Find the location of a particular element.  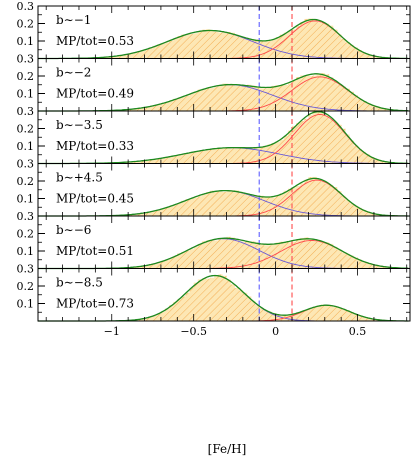

panel-ratio-label: MP/tot=0.45 is located at coordinates (95, 199).